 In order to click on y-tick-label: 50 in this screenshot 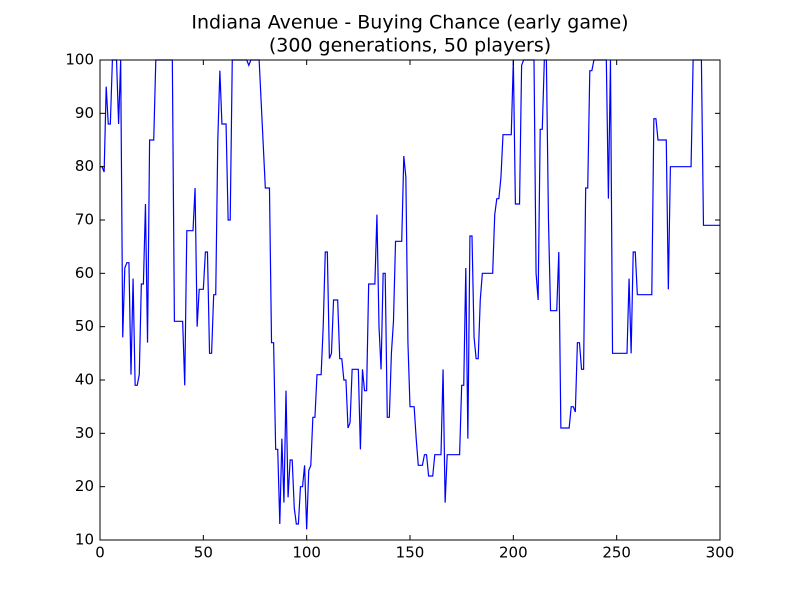, I will do `click(84, 326)`.